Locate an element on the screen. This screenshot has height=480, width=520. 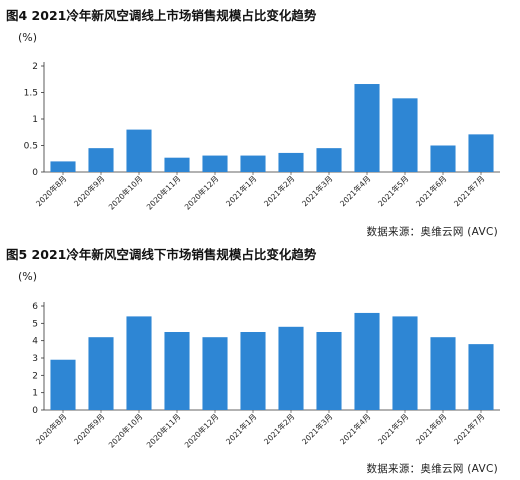
chart-title: 图5 2021冷年新风空调线下市场销售规模占比变化趋势 is located at coordinates (161, 254).